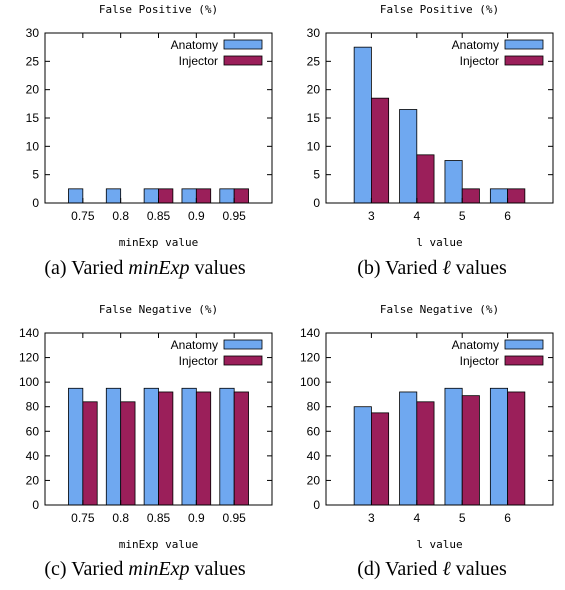  I want to click on bar-anatomy-0.9, so click(189, 196).